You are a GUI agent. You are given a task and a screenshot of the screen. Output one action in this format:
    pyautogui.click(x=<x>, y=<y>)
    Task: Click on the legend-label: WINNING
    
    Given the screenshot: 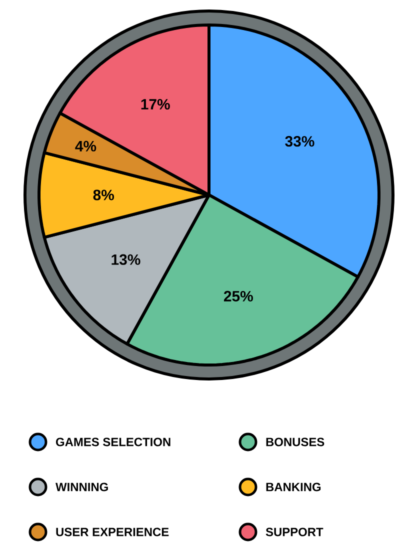 What is the action you would take?
    pyautogui.click(x=82, y=487)
    